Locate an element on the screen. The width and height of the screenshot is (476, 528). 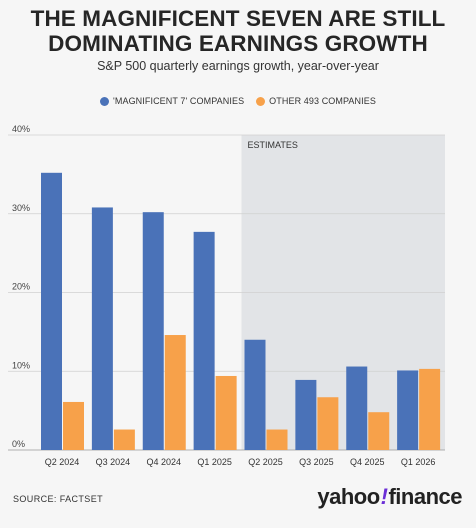
logo-word-yahoo: yahoo is located at coordinates (348, 496).